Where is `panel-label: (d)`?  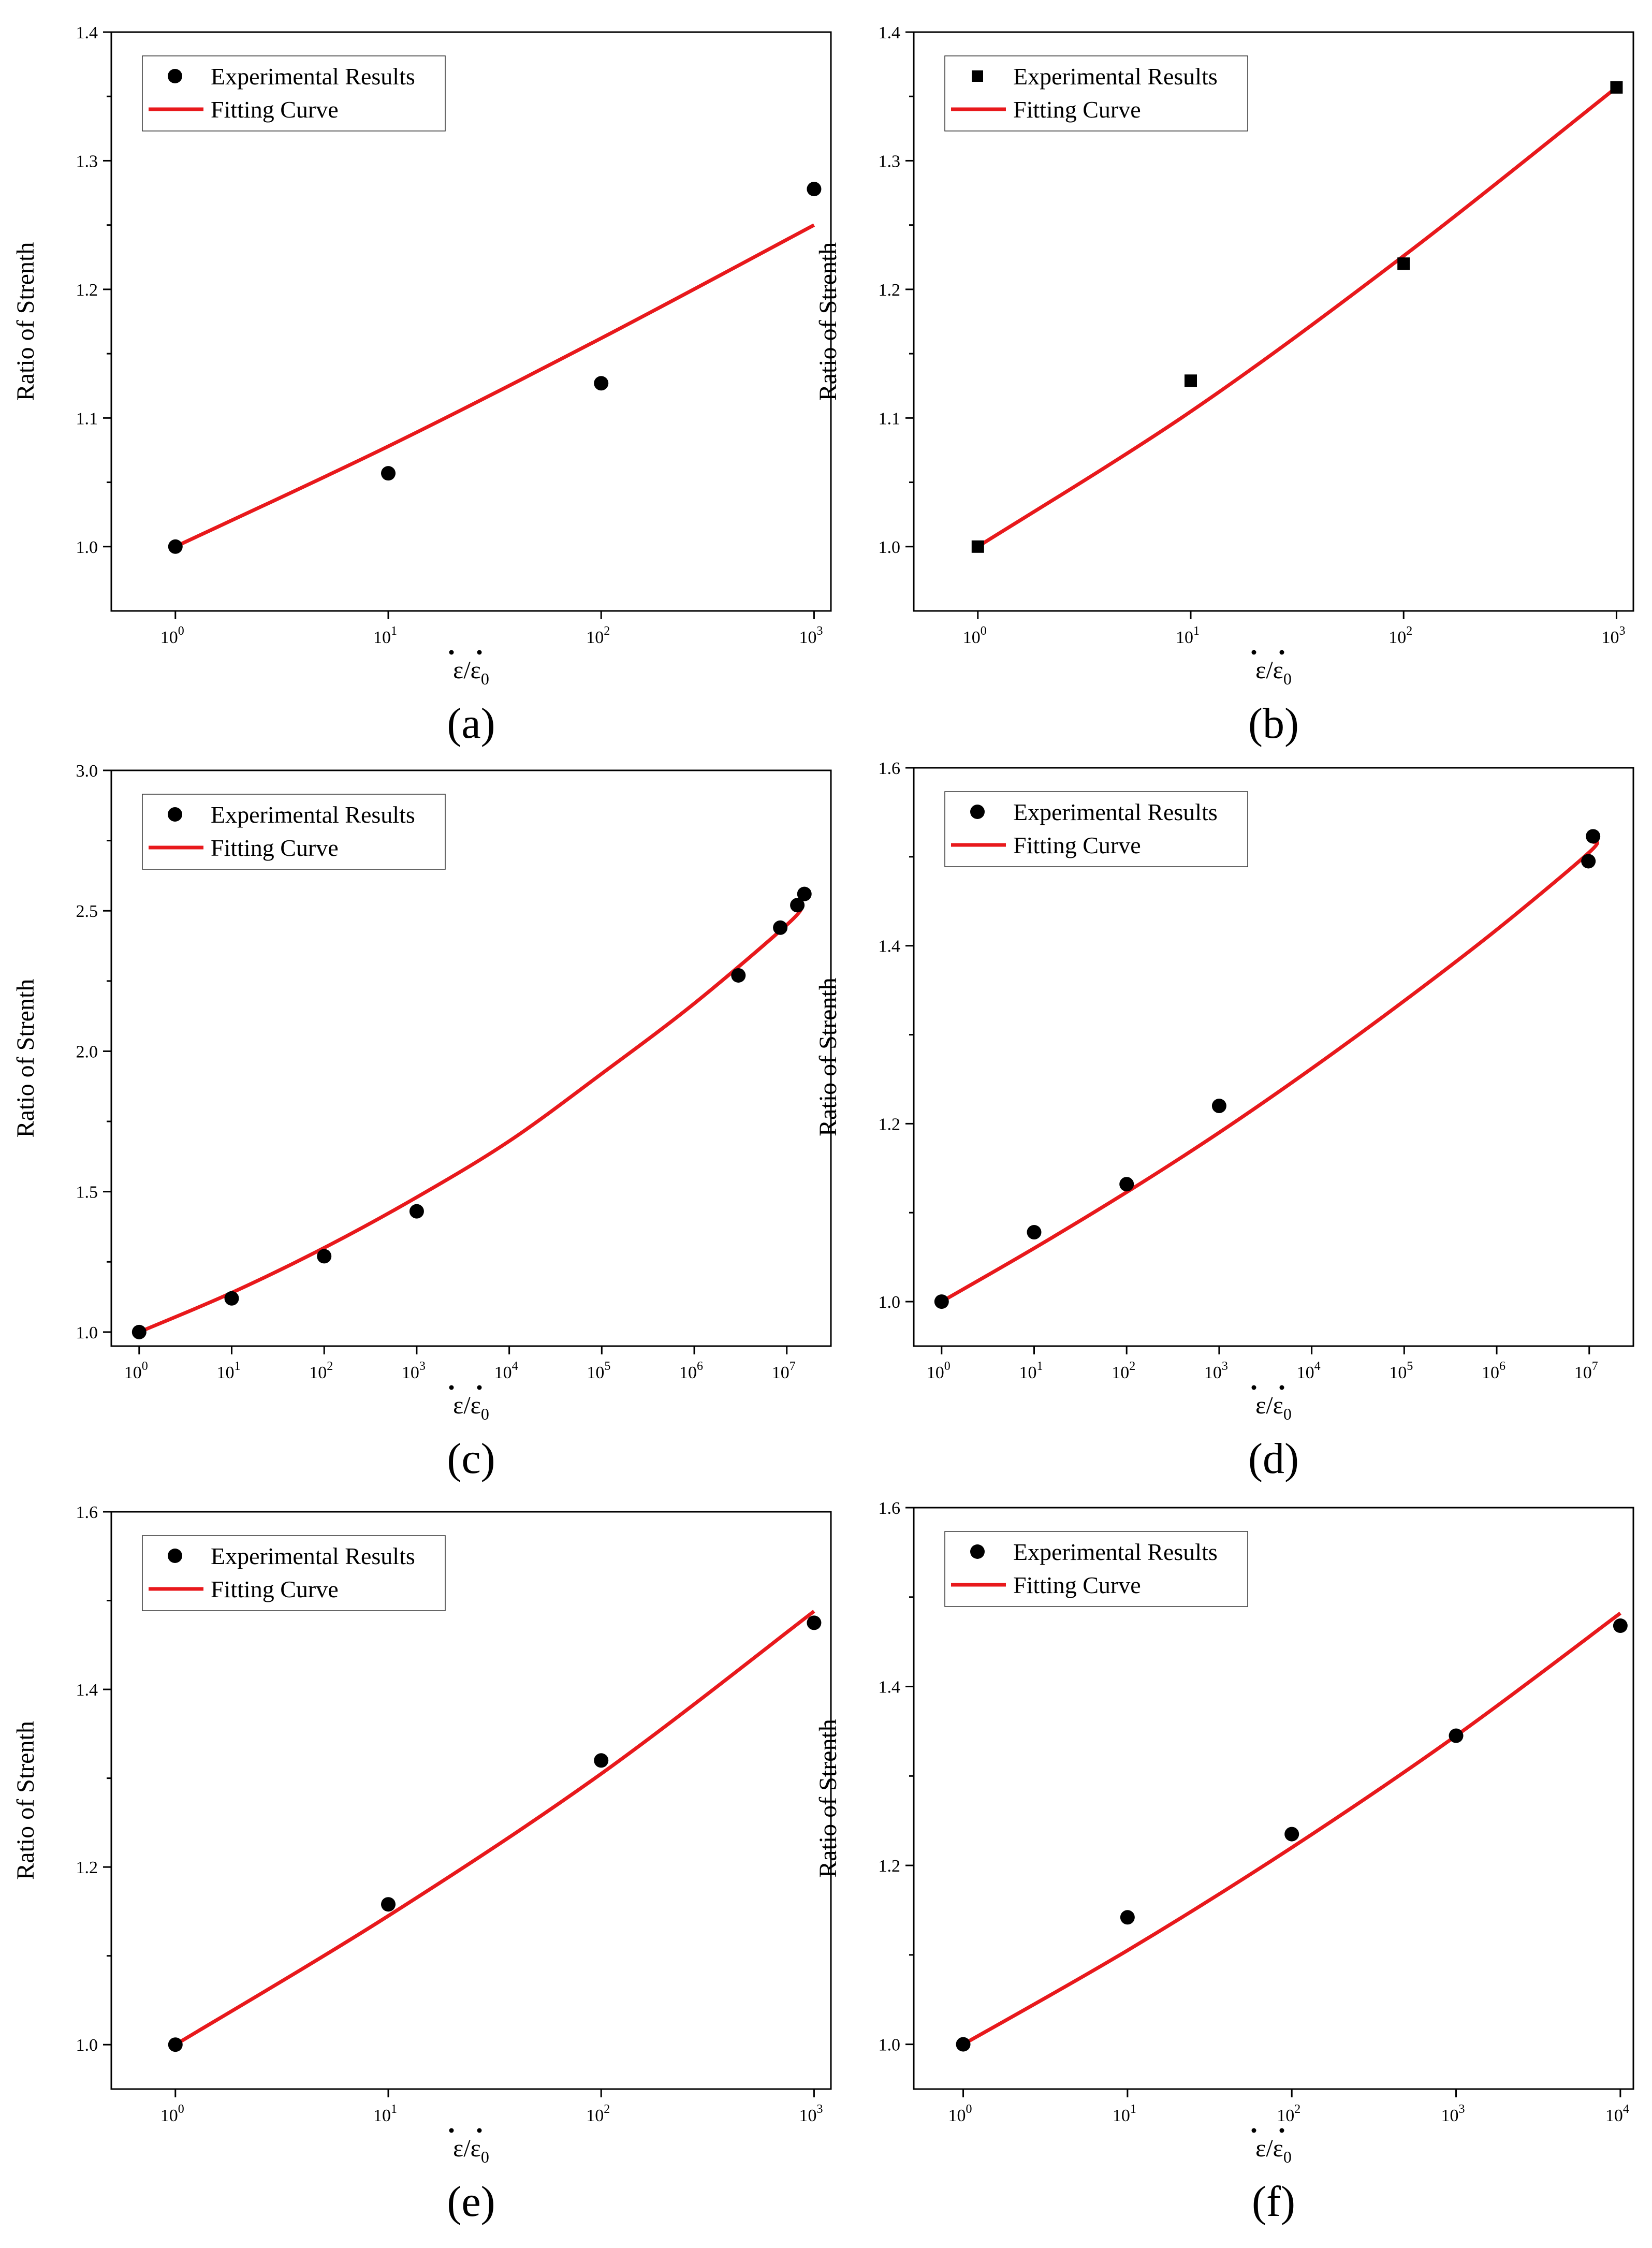 panel-label: (d) is located at coordinates (1273, 1459).